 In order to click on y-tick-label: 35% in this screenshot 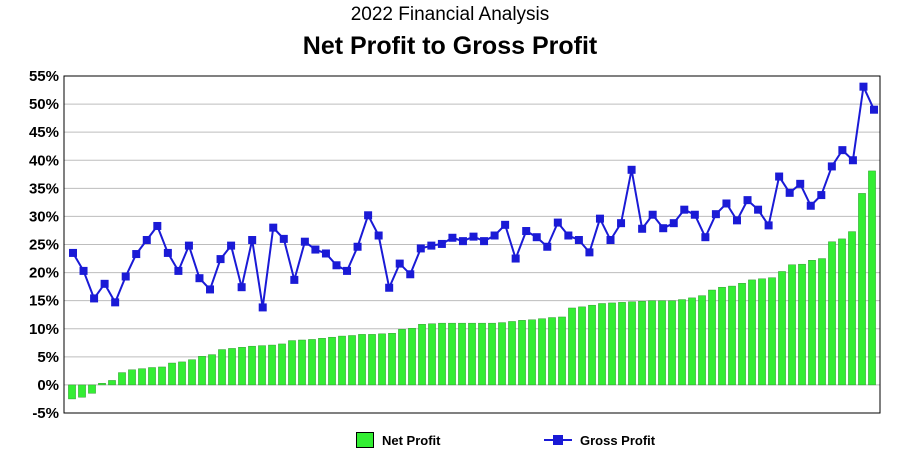, I will do `click(44, 188)`.